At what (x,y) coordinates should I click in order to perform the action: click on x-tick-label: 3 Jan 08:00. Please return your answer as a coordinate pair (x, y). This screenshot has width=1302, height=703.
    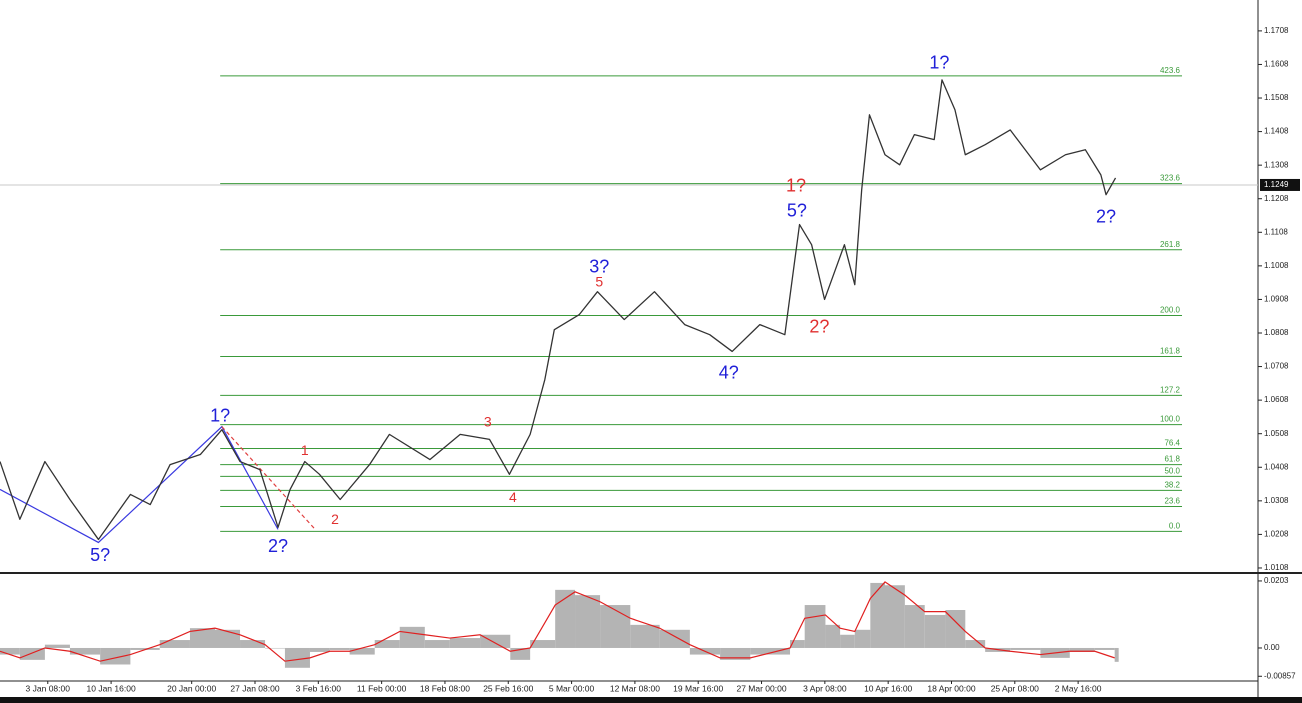
    Looking at the image, I should click on (48, 688).